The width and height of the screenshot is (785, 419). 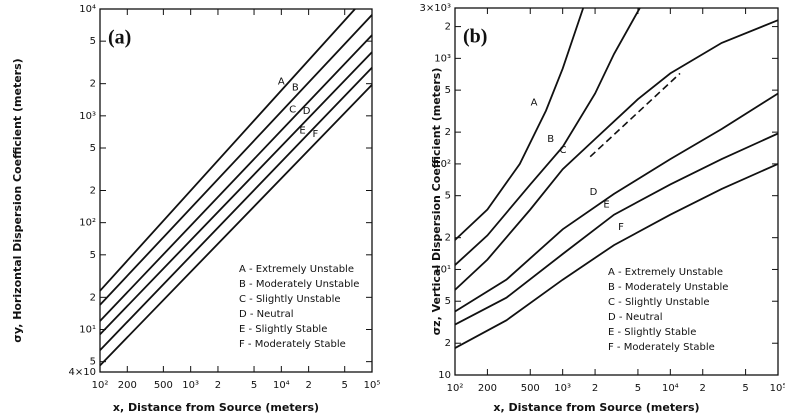 What do you see at coordinates (475, 37) in the screenshot?
I see `title: (b)` at bounding box center [475, 37].